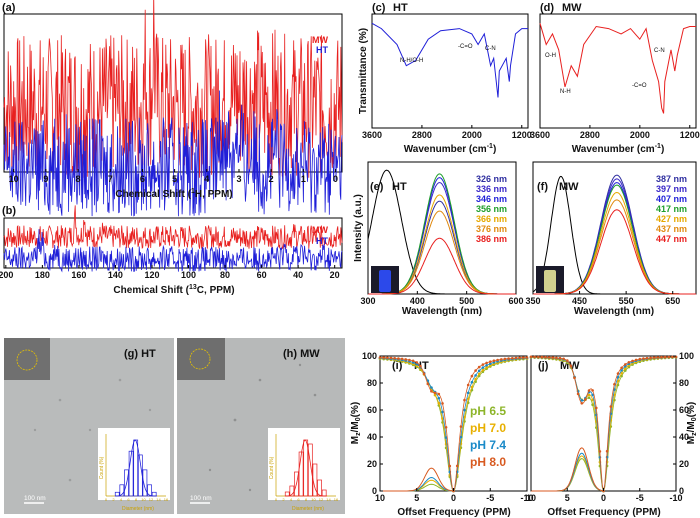  I want to click on panel-b-frame, so click(173, 243).